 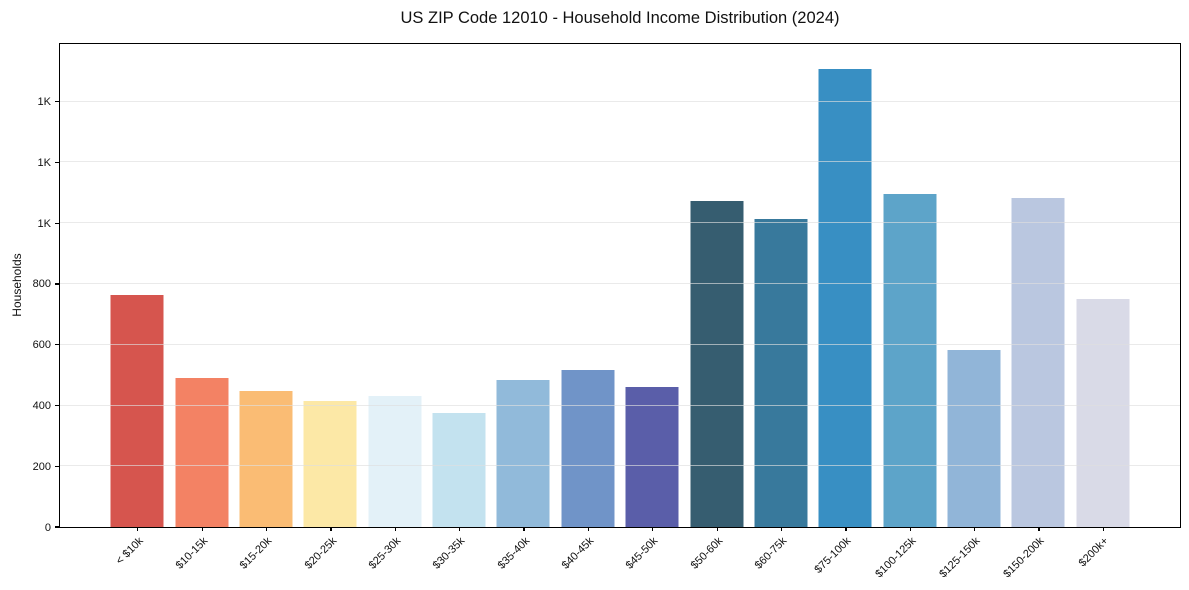 I want to click on x-tick-label: $200k+, so click(x=1094, y=552).